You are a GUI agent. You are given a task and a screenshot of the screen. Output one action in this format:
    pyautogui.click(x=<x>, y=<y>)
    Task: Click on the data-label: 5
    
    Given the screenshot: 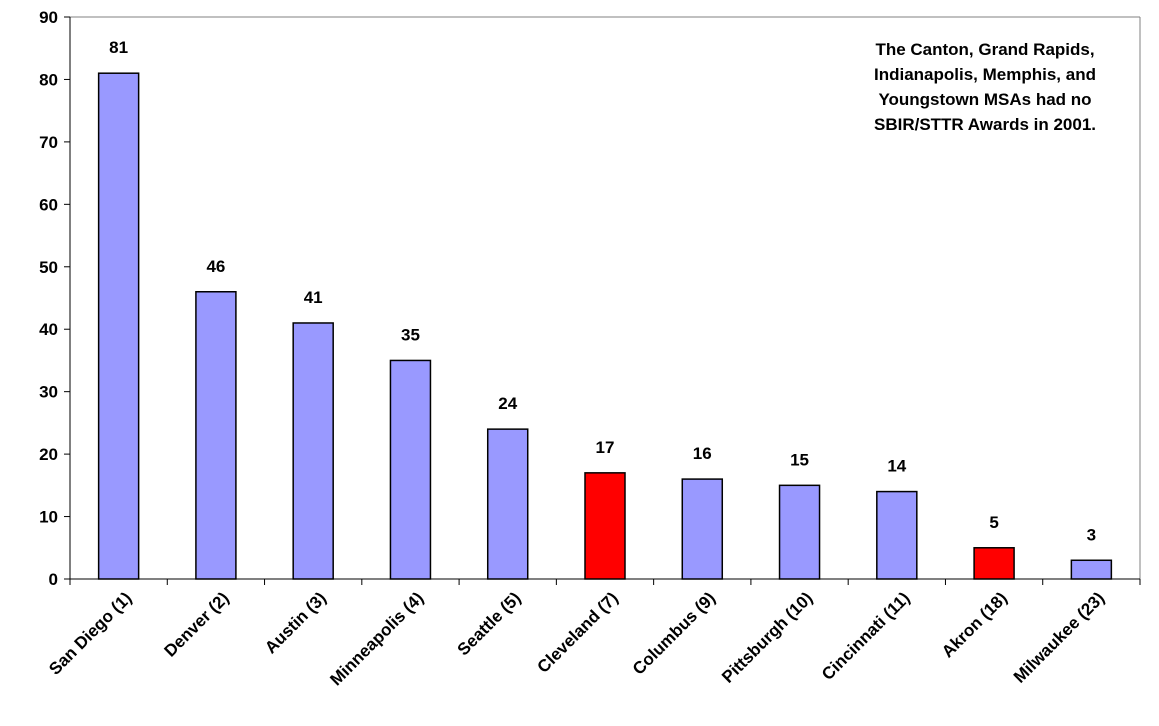 What is the action you would take?
    pyautogui.click(x=993, y=522)
    